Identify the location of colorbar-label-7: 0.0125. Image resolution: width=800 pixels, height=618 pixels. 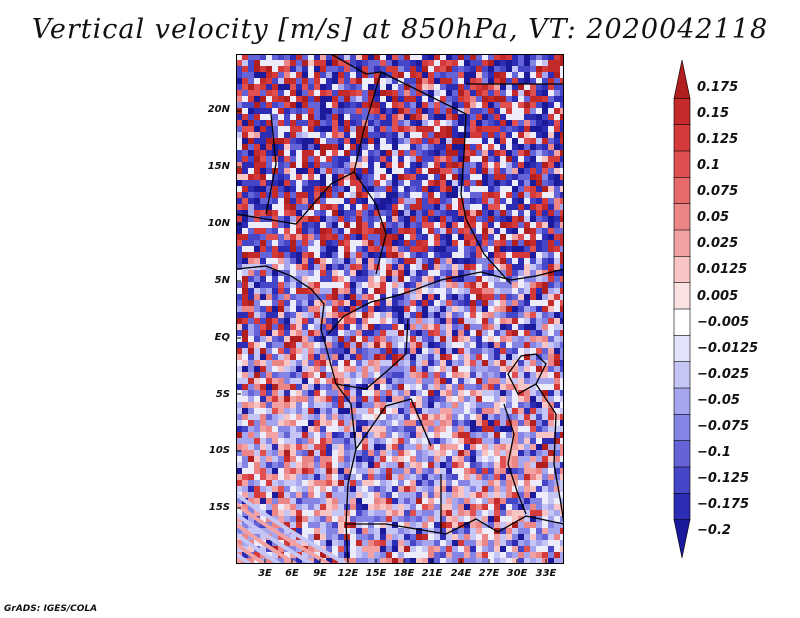
(722, 269).